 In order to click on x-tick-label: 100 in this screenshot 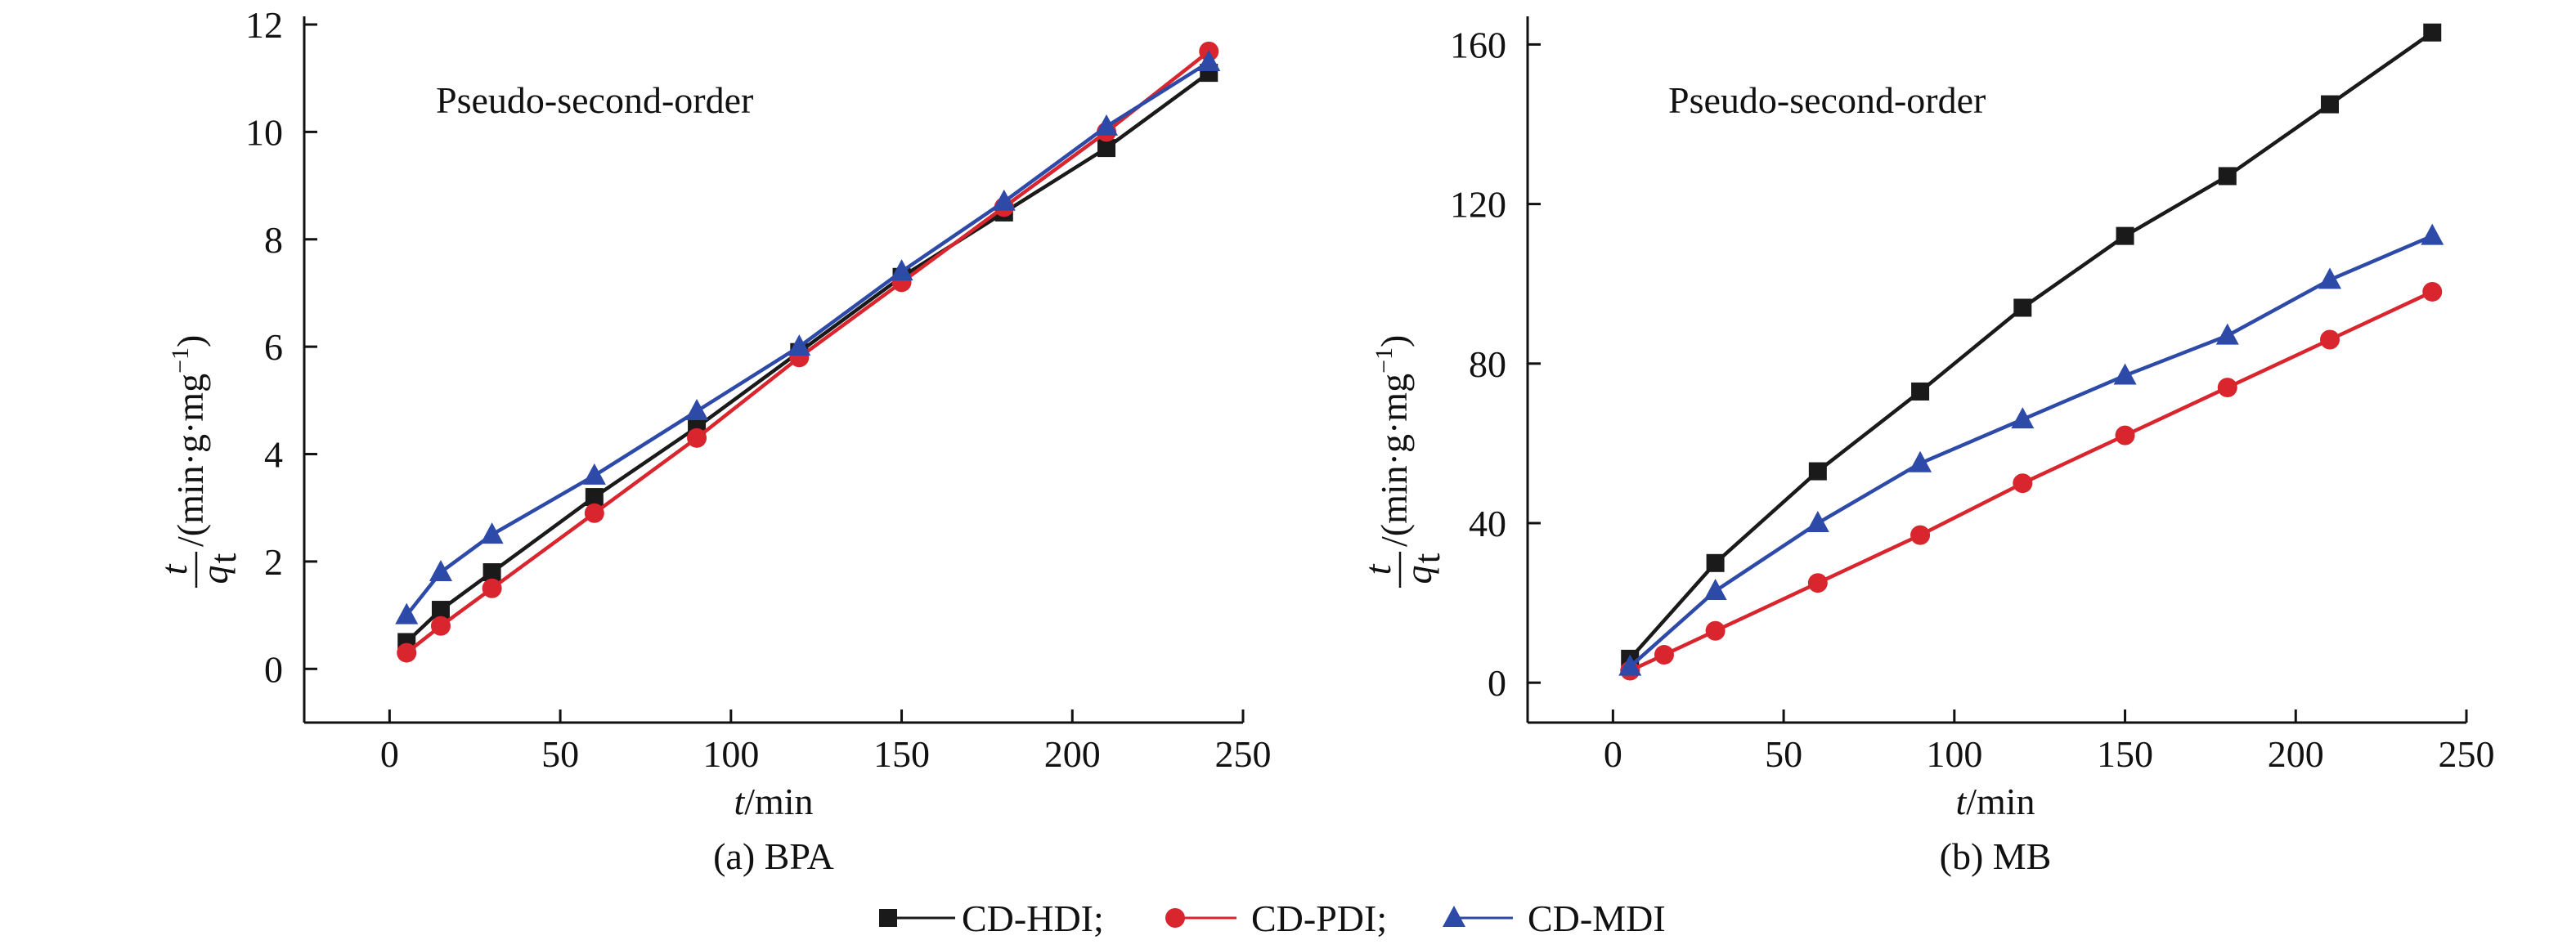, I will do `click(1954, 754)`.